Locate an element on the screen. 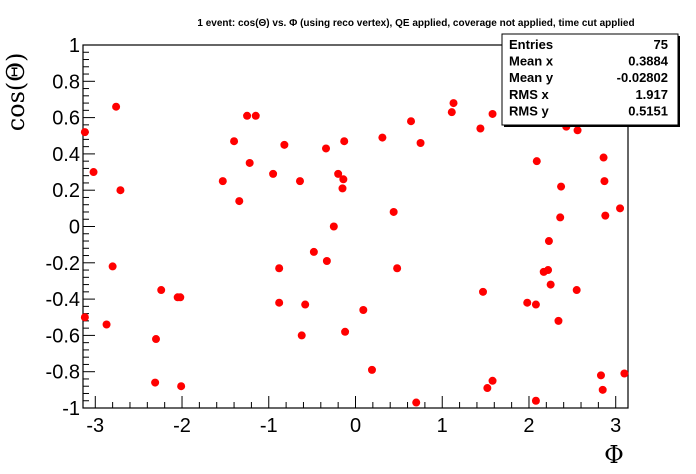 This screenshot has width=696, height=474. y-tick-label: -0.6 is located at coordinates (63, 336).